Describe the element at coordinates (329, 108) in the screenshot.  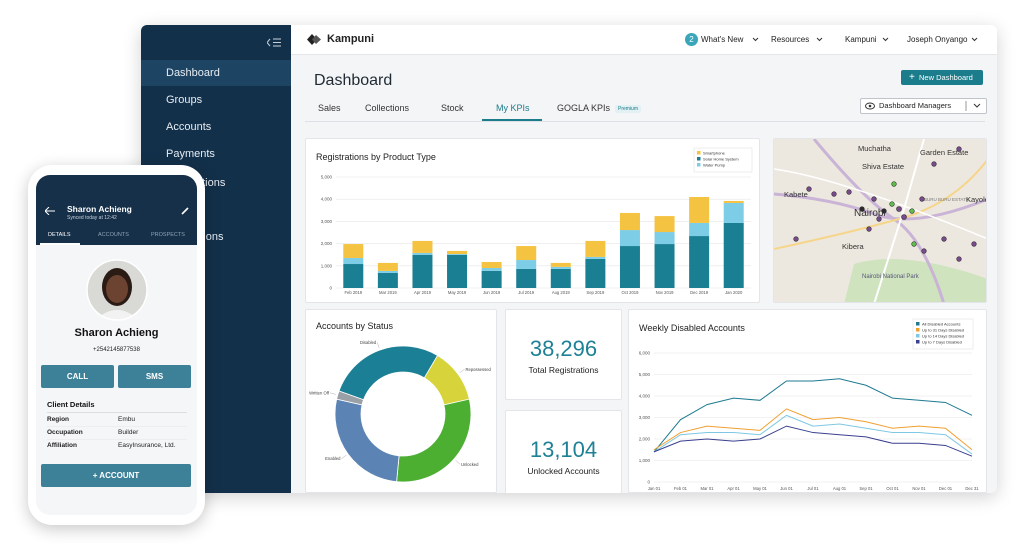
I see `tab: Sales` at that location.